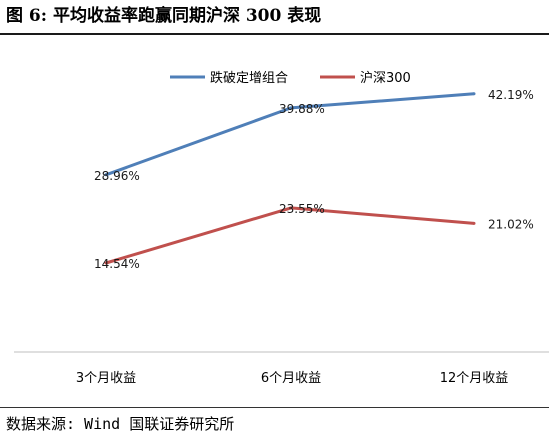 Image resolution: width=549 pixels, height=443 pixels. What do you see at coordinates (302, 109) in the screenshot?
I see `data-label-0-1: 39.88%` at bounding box center [302, 109].